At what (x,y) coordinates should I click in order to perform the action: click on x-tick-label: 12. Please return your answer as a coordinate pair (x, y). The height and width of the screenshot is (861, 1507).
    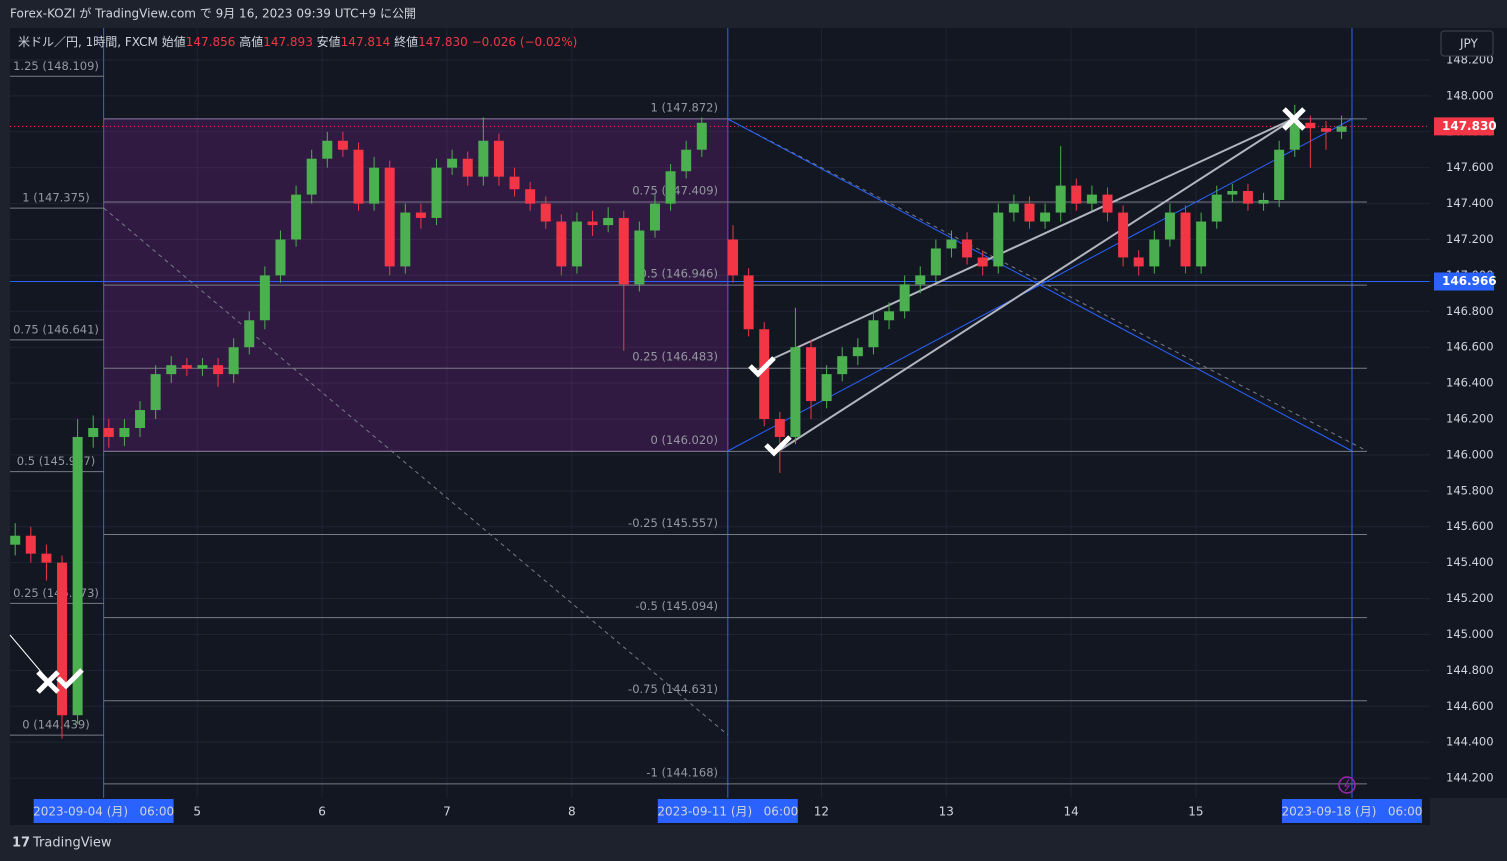
    Looking at the image, I should click on (821, 812).